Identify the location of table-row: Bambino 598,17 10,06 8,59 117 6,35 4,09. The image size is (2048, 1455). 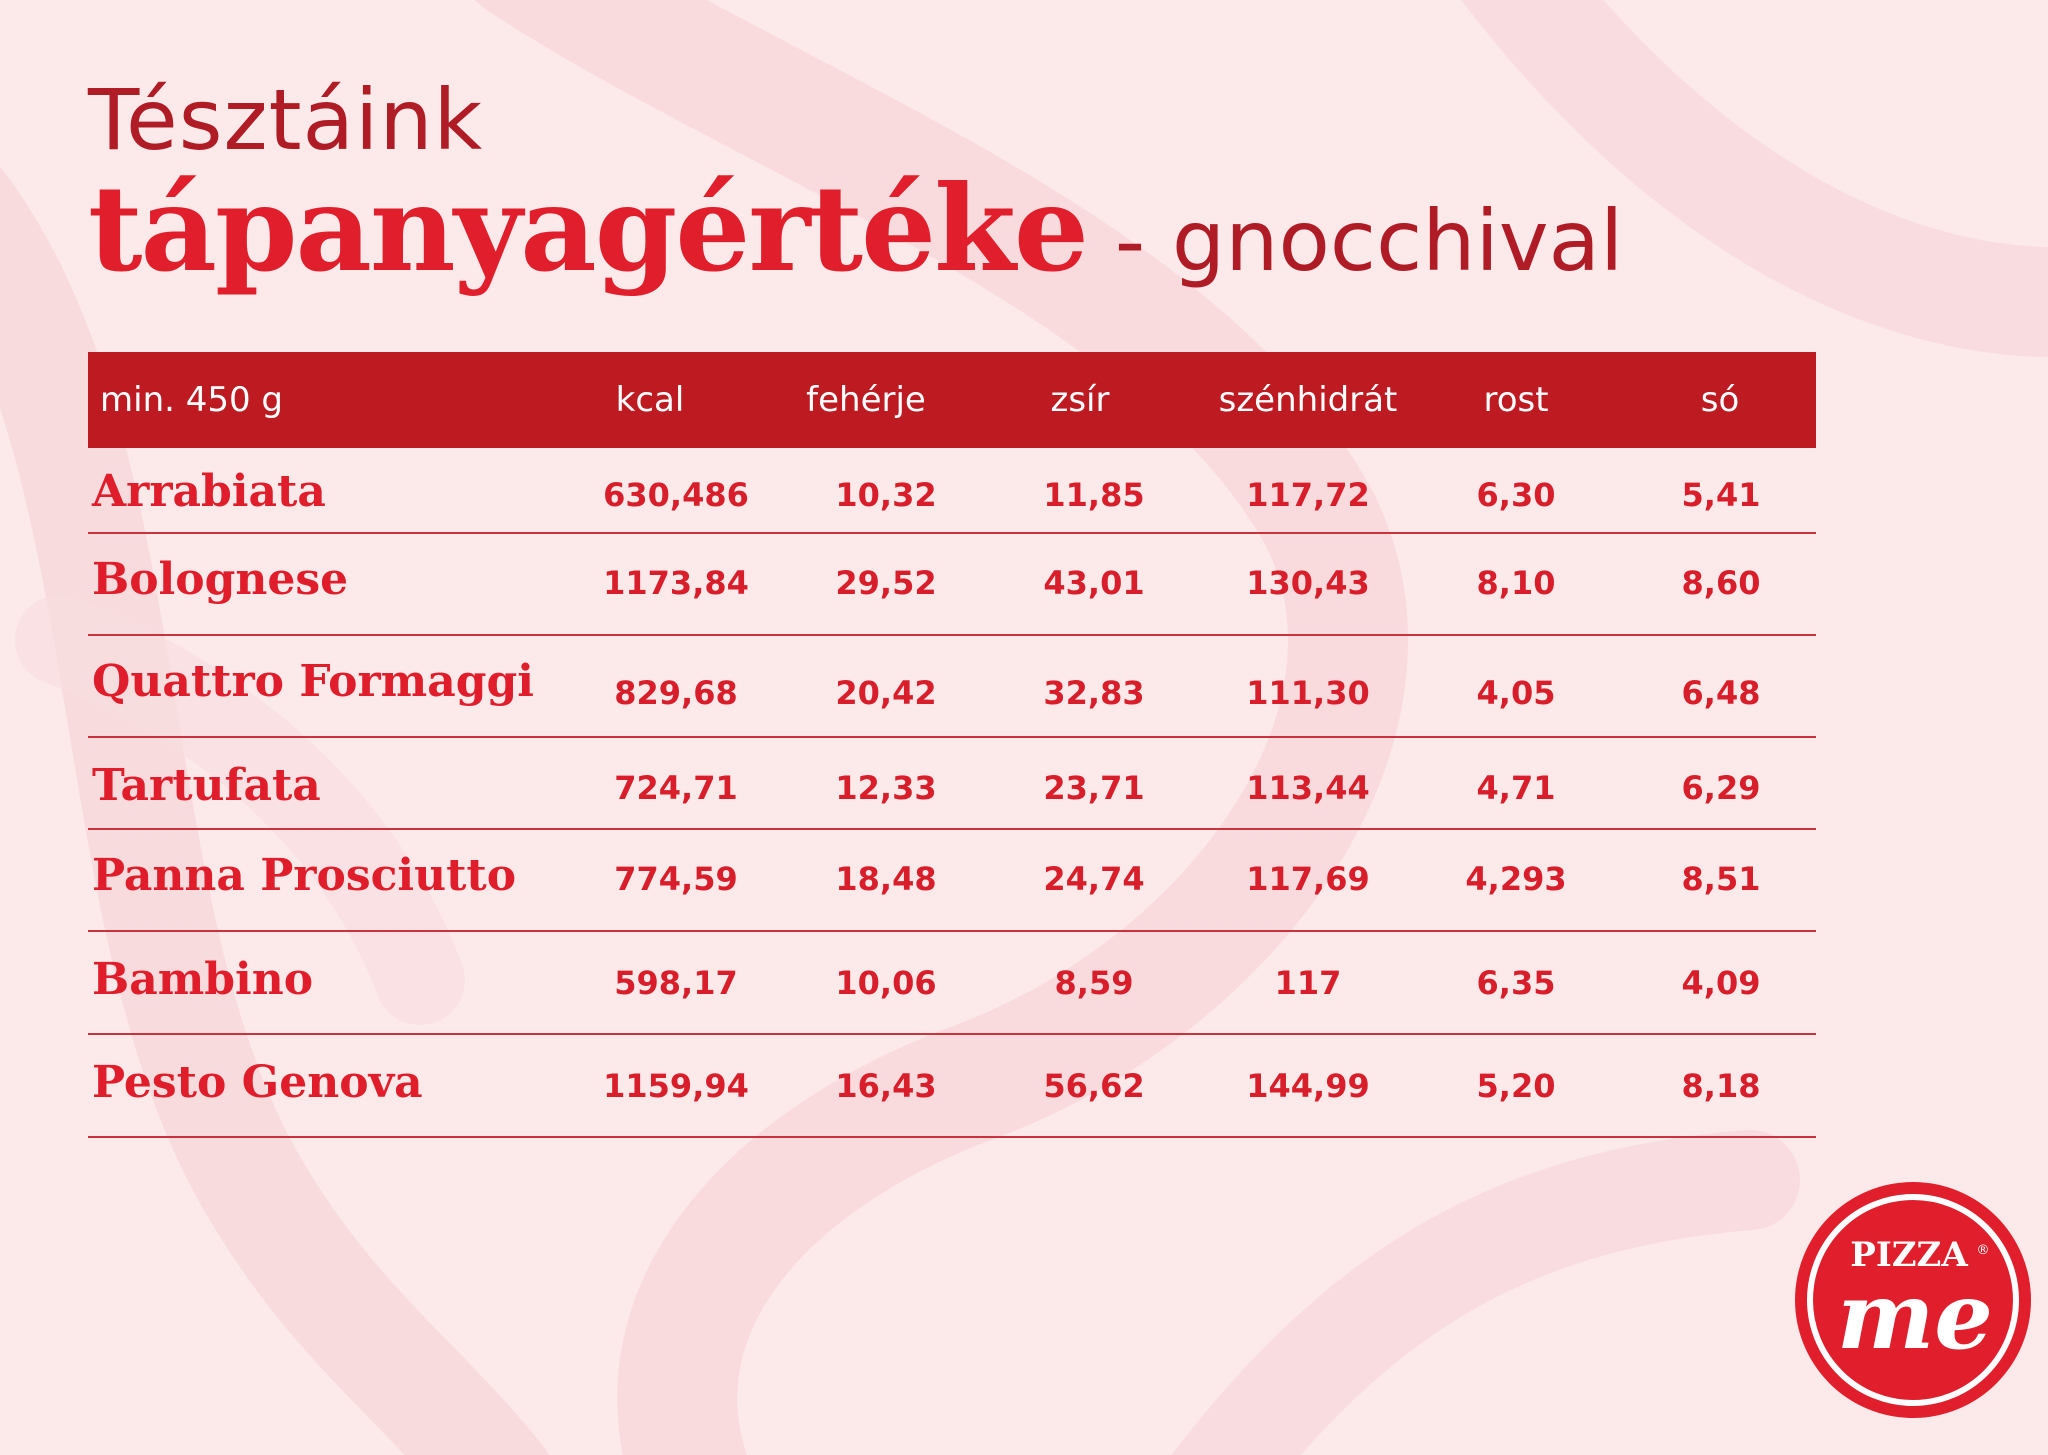
(952, 983).